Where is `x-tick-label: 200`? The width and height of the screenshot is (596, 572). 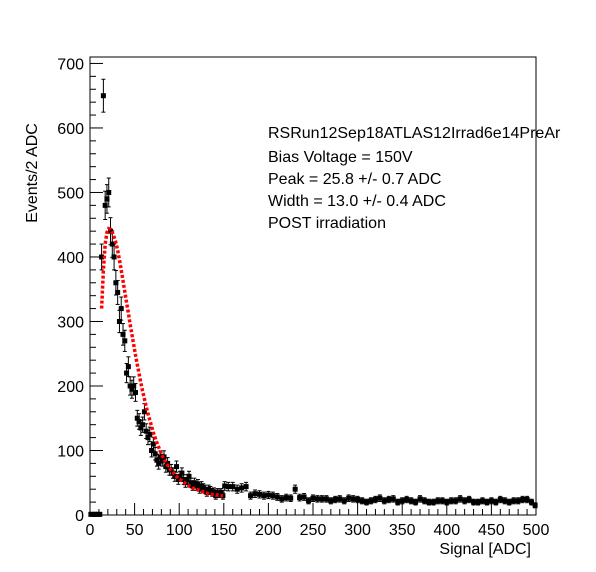 x-tick-label: 200 is located at coordinates (268, 530).